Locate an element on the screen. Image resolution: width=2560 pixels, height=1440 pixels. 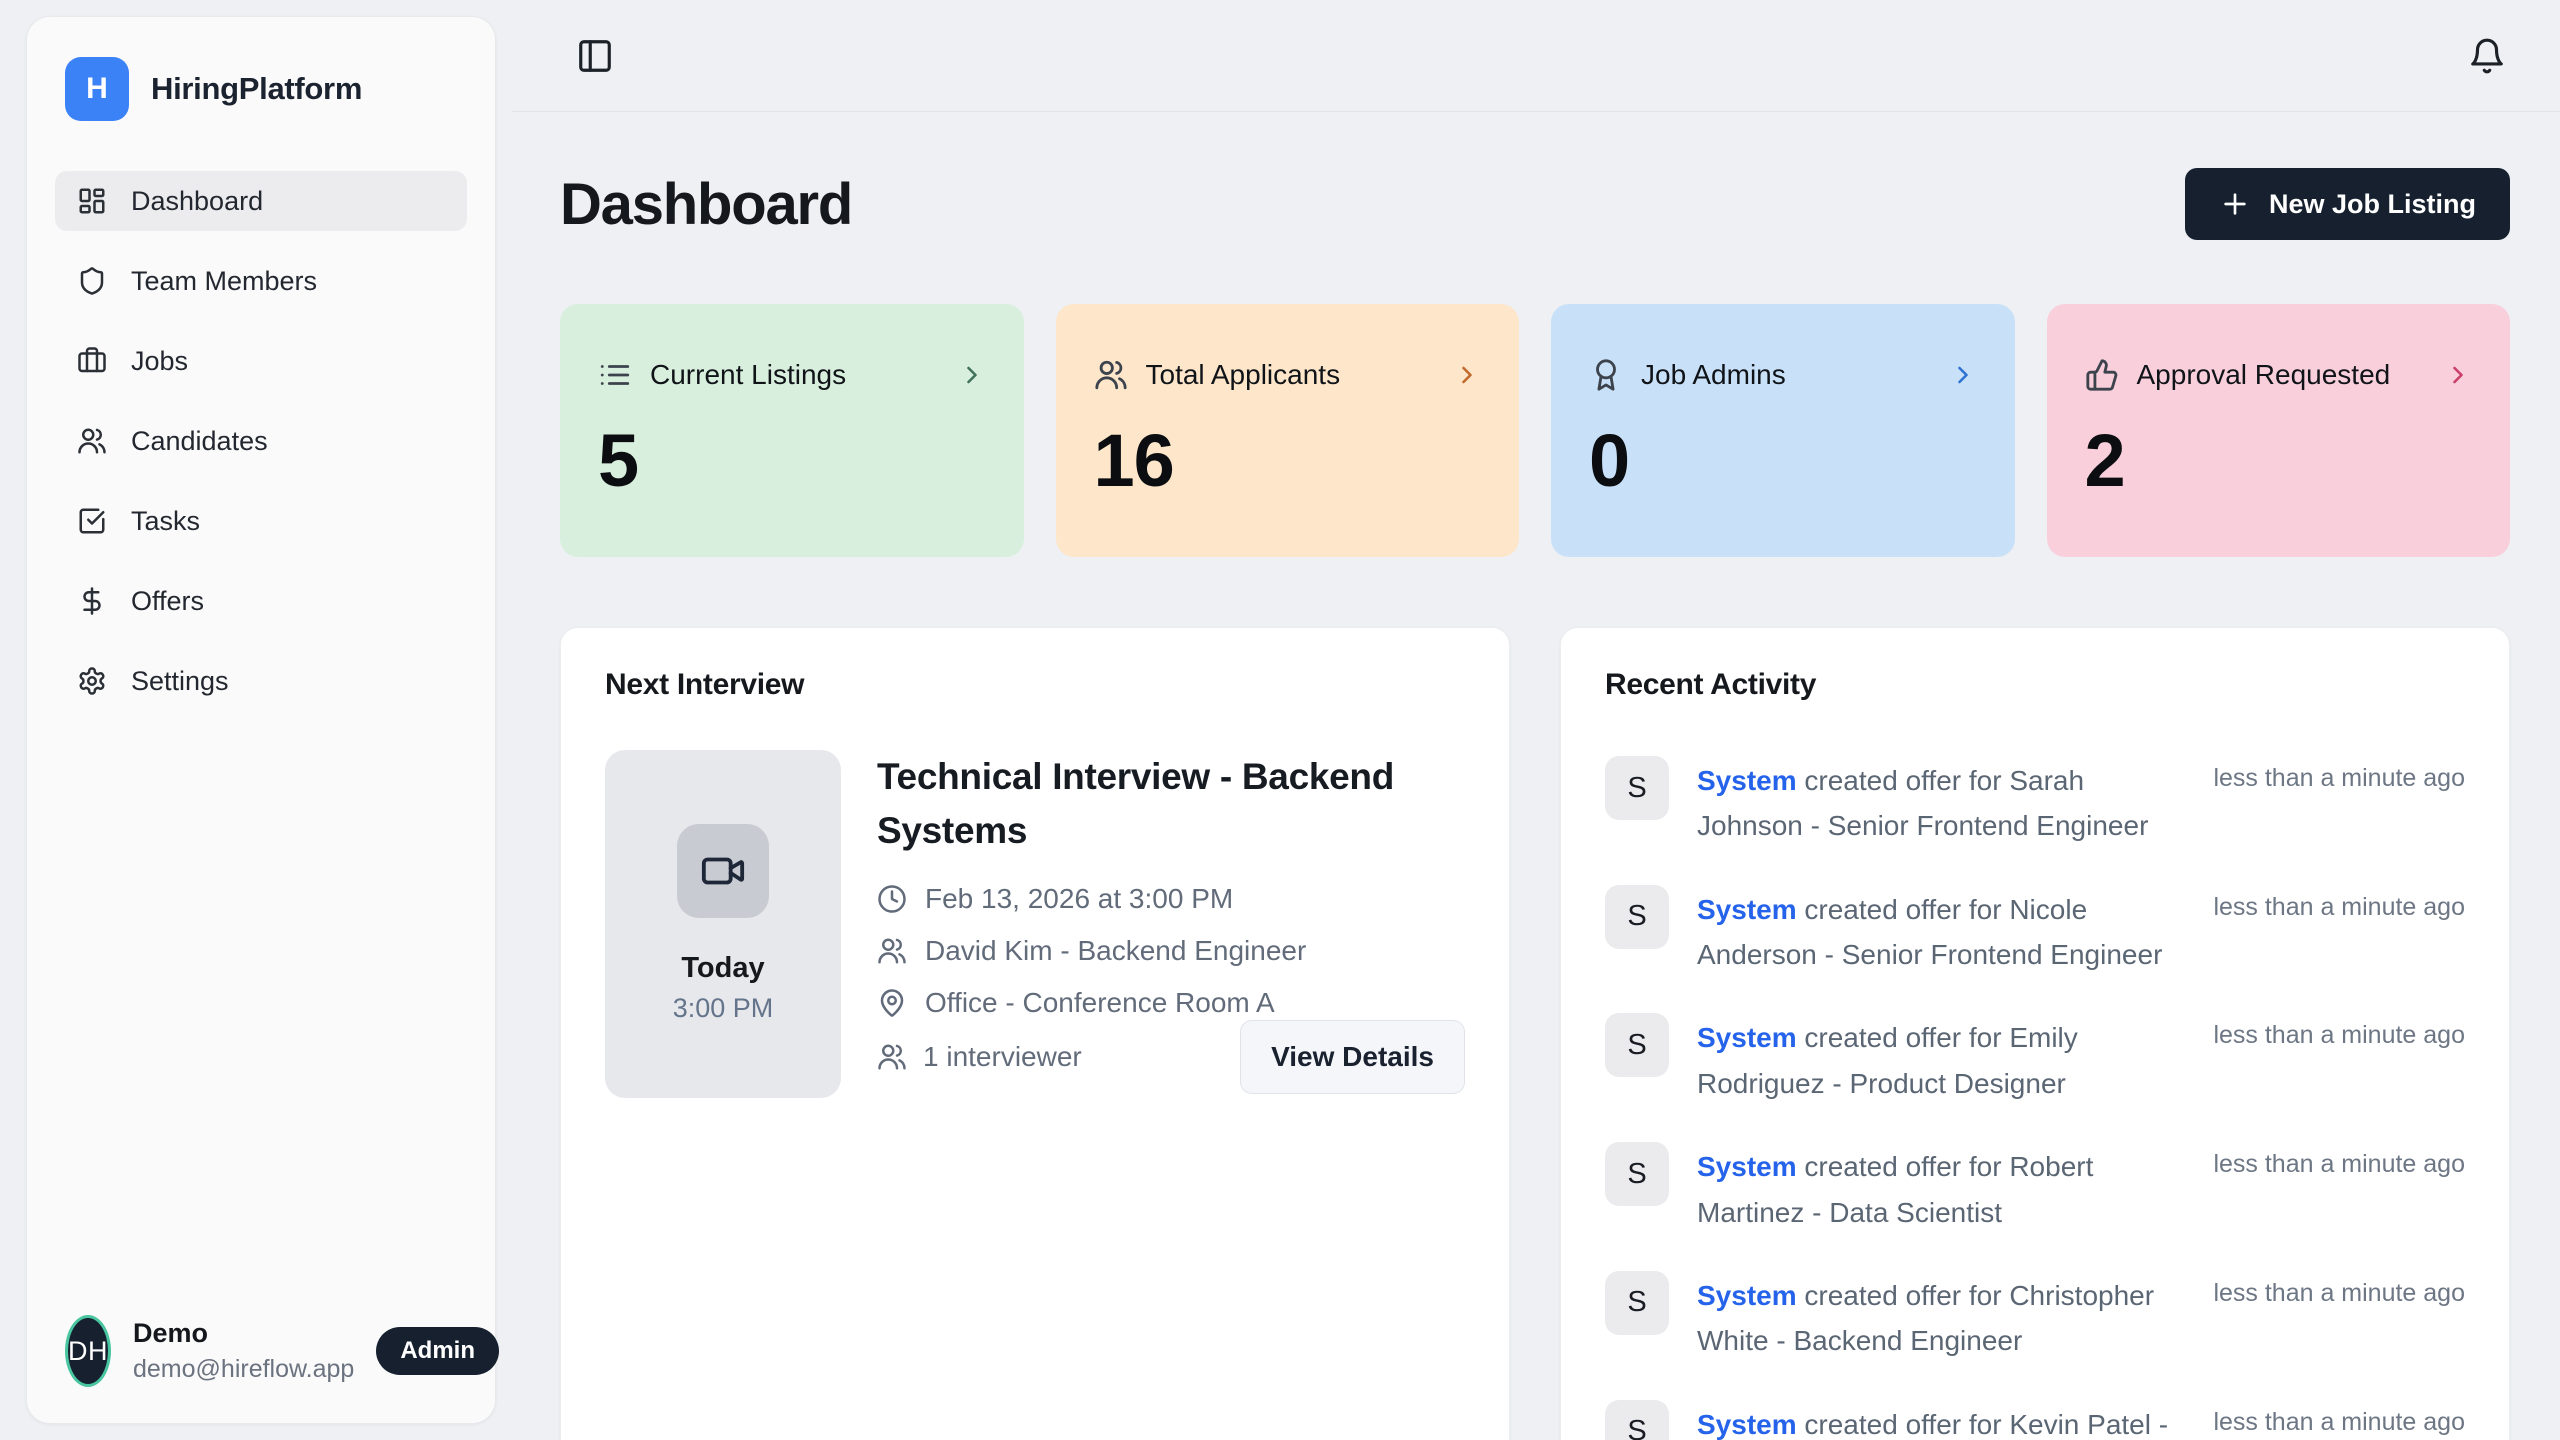
interview-location-row: Office - Conference Room A is located at coordinates (1171, 1003).